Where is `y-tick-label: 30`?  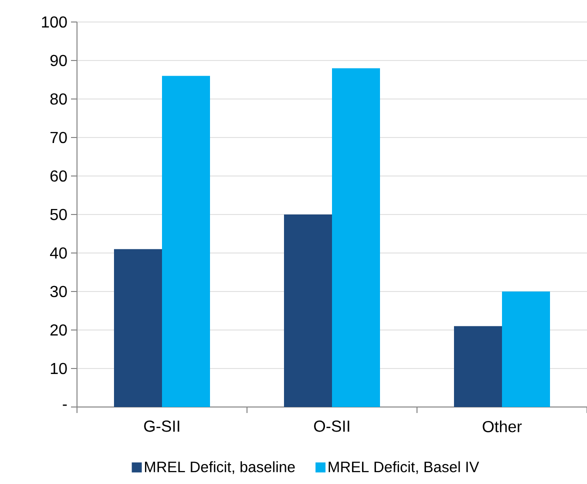
y-tick-label: 30 is located at coordinates (58, 292).